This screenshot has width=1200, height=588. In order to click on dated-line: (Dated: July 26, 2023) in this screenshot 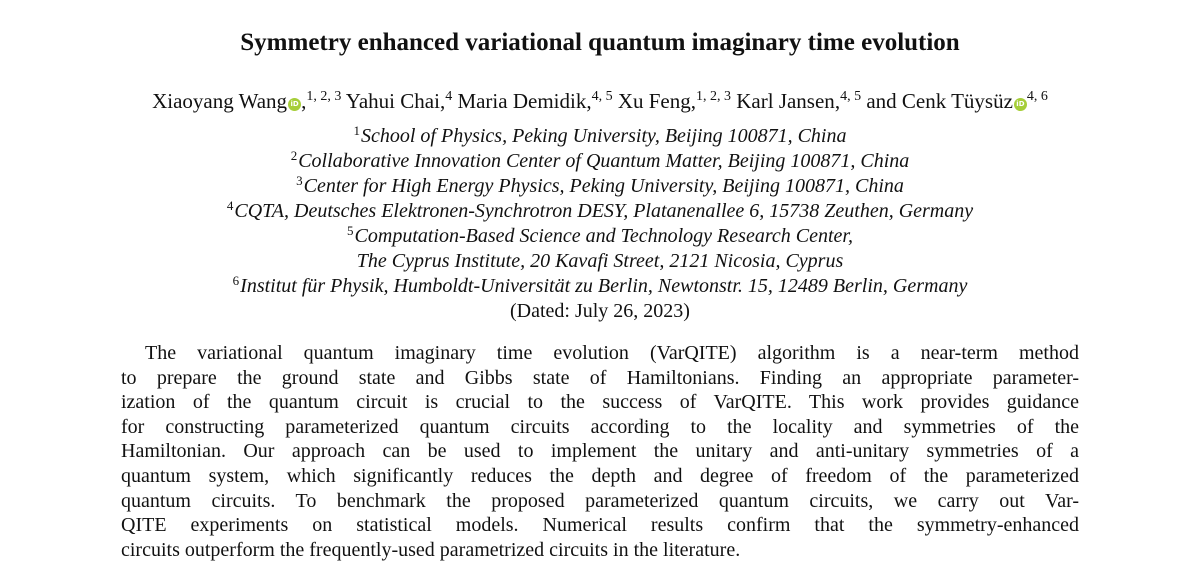, I will do `click(600, 311)`.